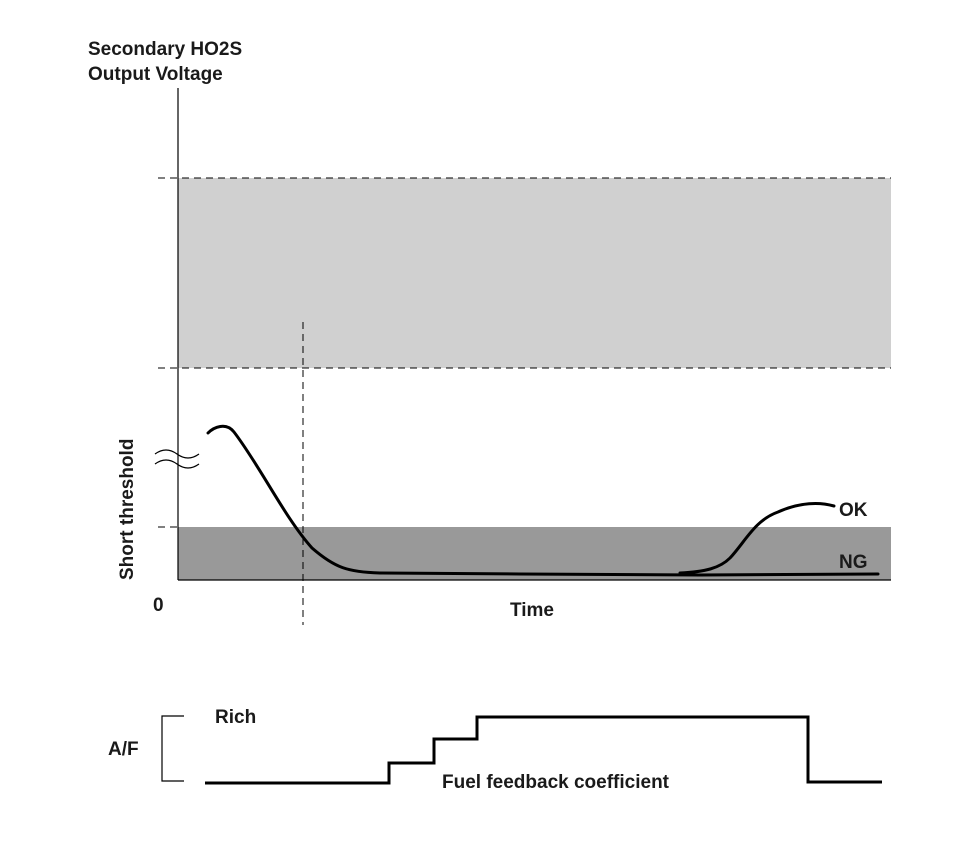 The image size is (966, 842). What do you see at coordinates (853, 510) in the screenshot?
I see `ok-curve-label: OK` at bounding box center [853, 510].